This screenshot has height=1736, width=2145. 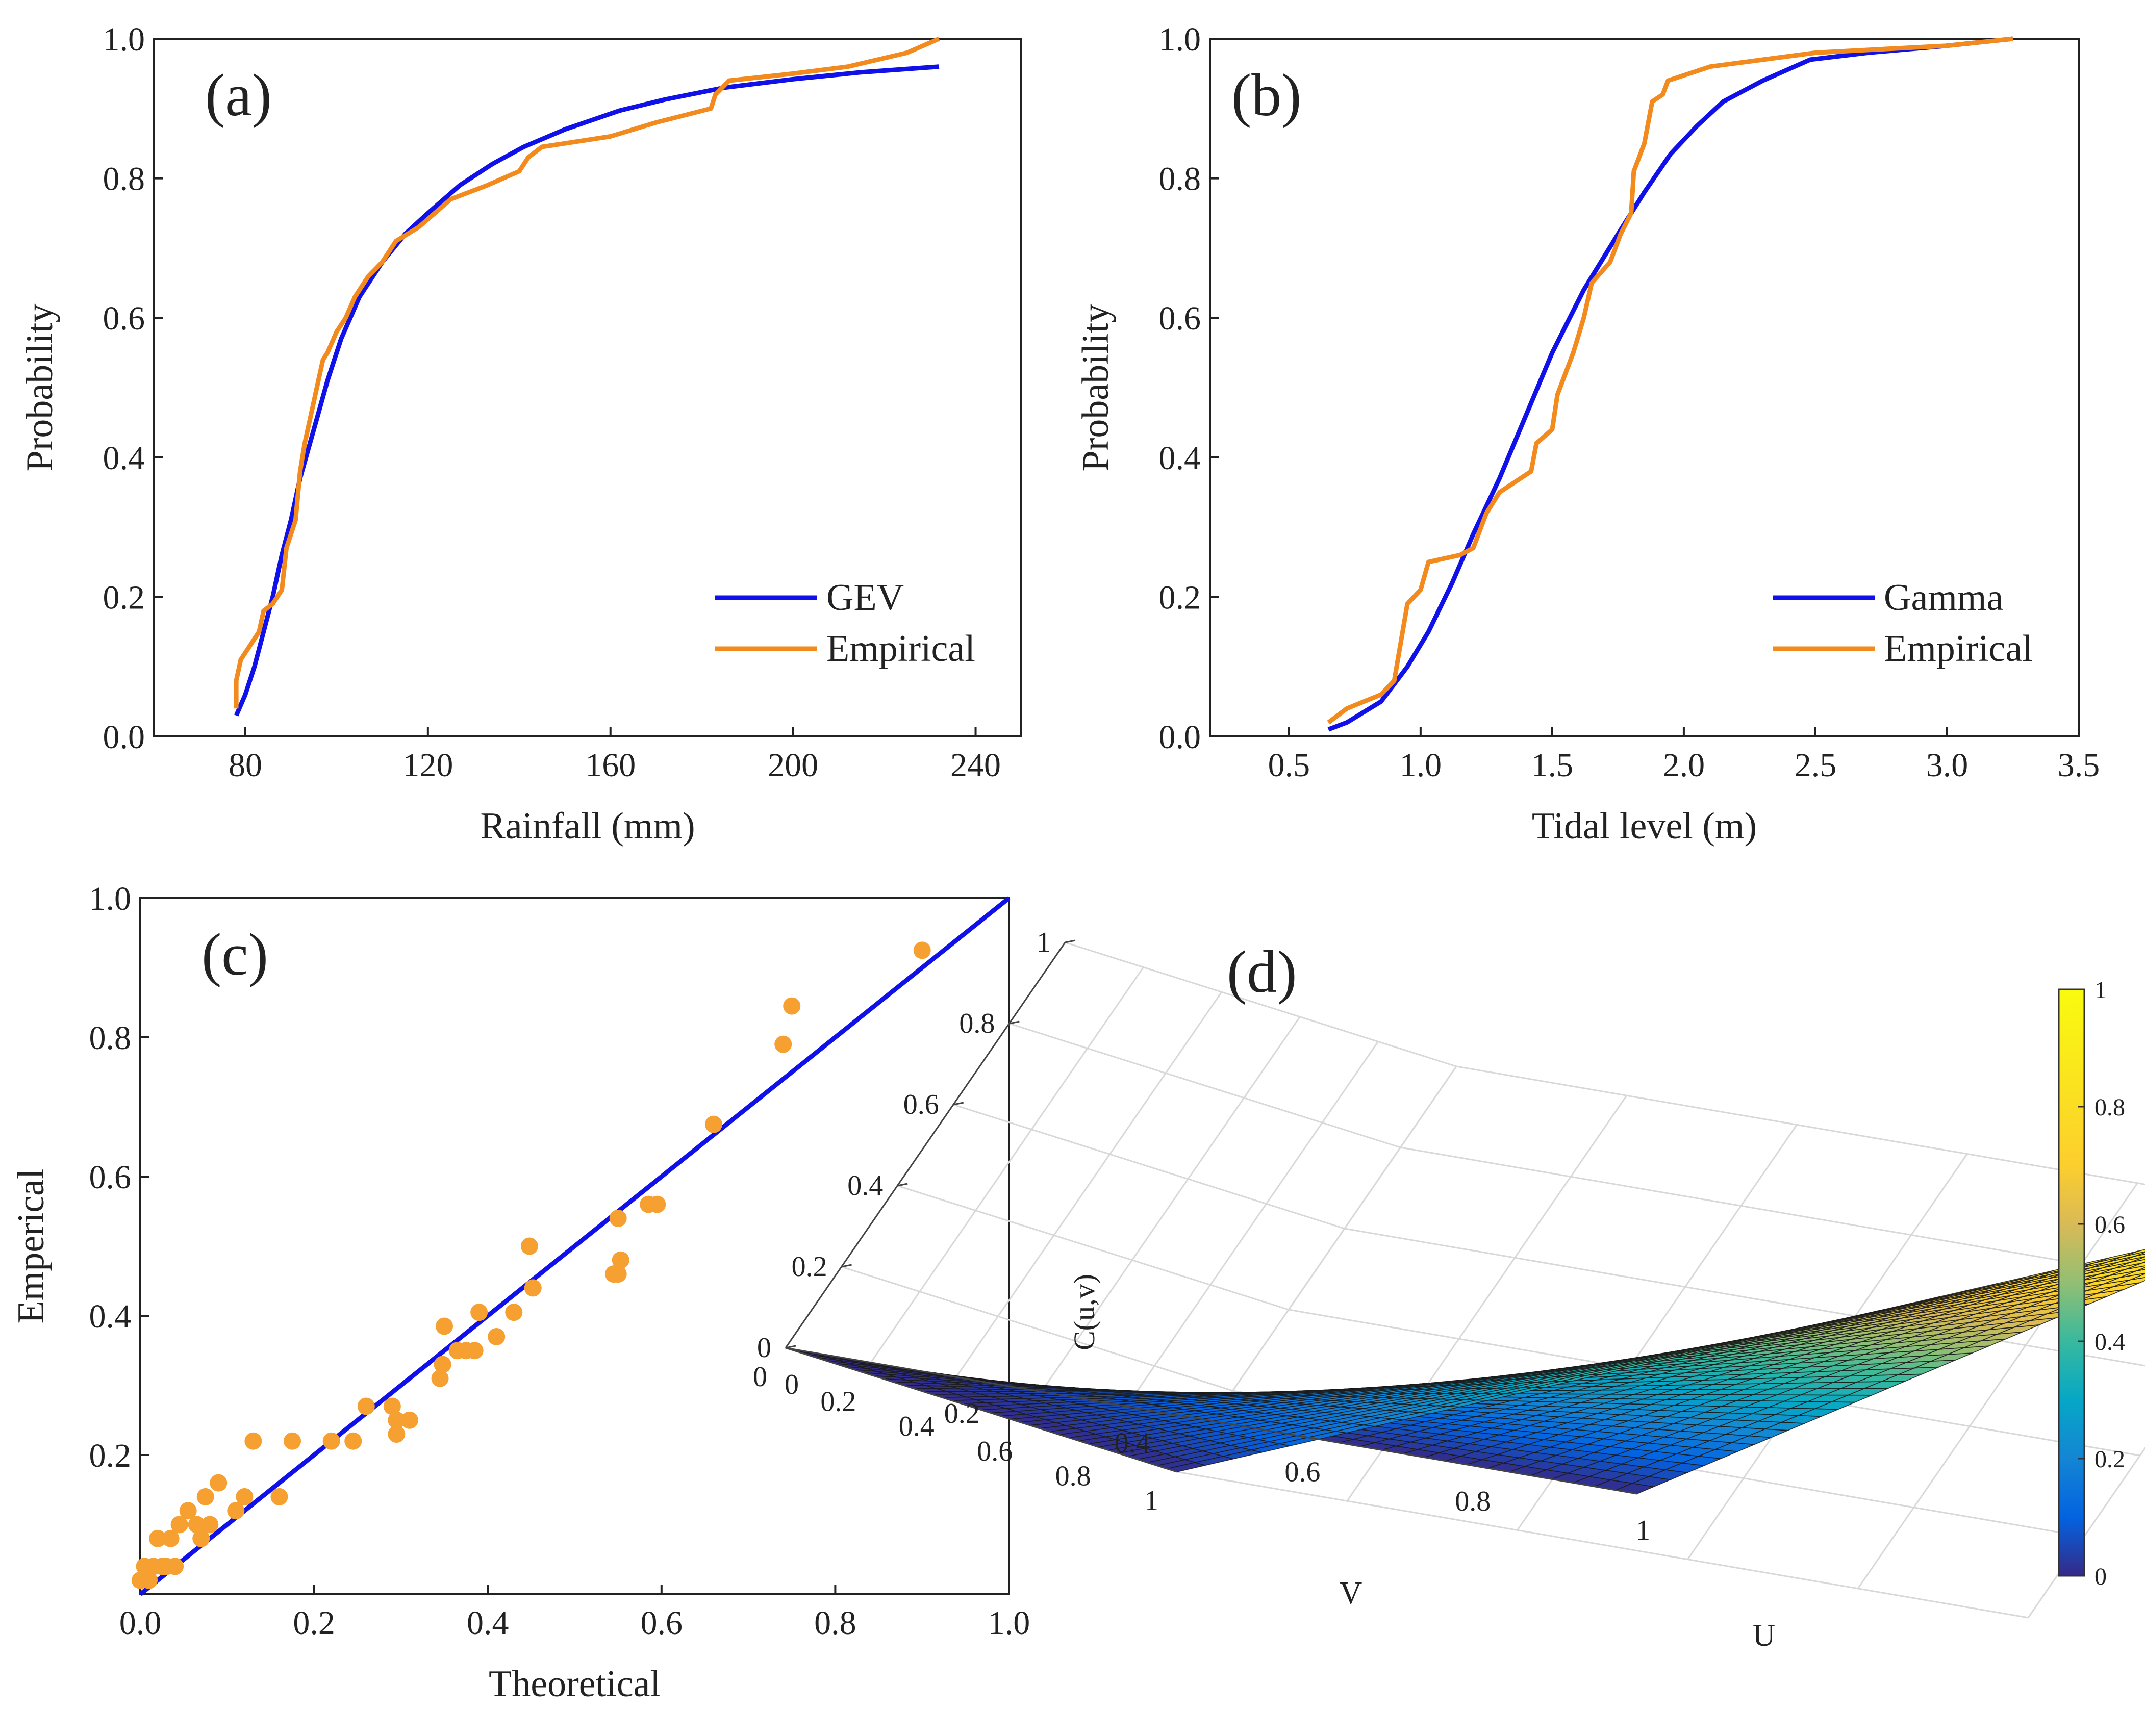 What do you see at coordinates (1132, 1443) in the screenshot?
I see `u-tick-label: 0.4` at bounding box center [1132, 1443].